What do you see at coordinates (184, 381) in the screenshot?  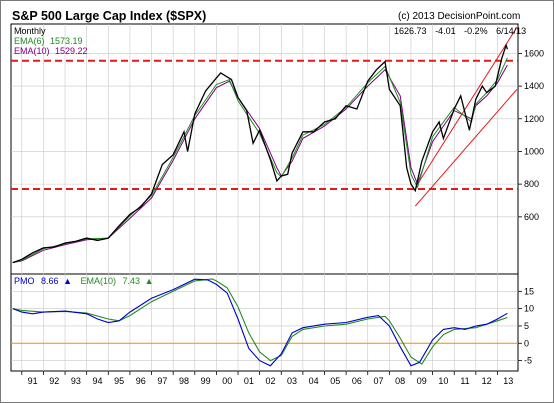 I see `x-tick-label: 98` at bounding box center [184, 381].